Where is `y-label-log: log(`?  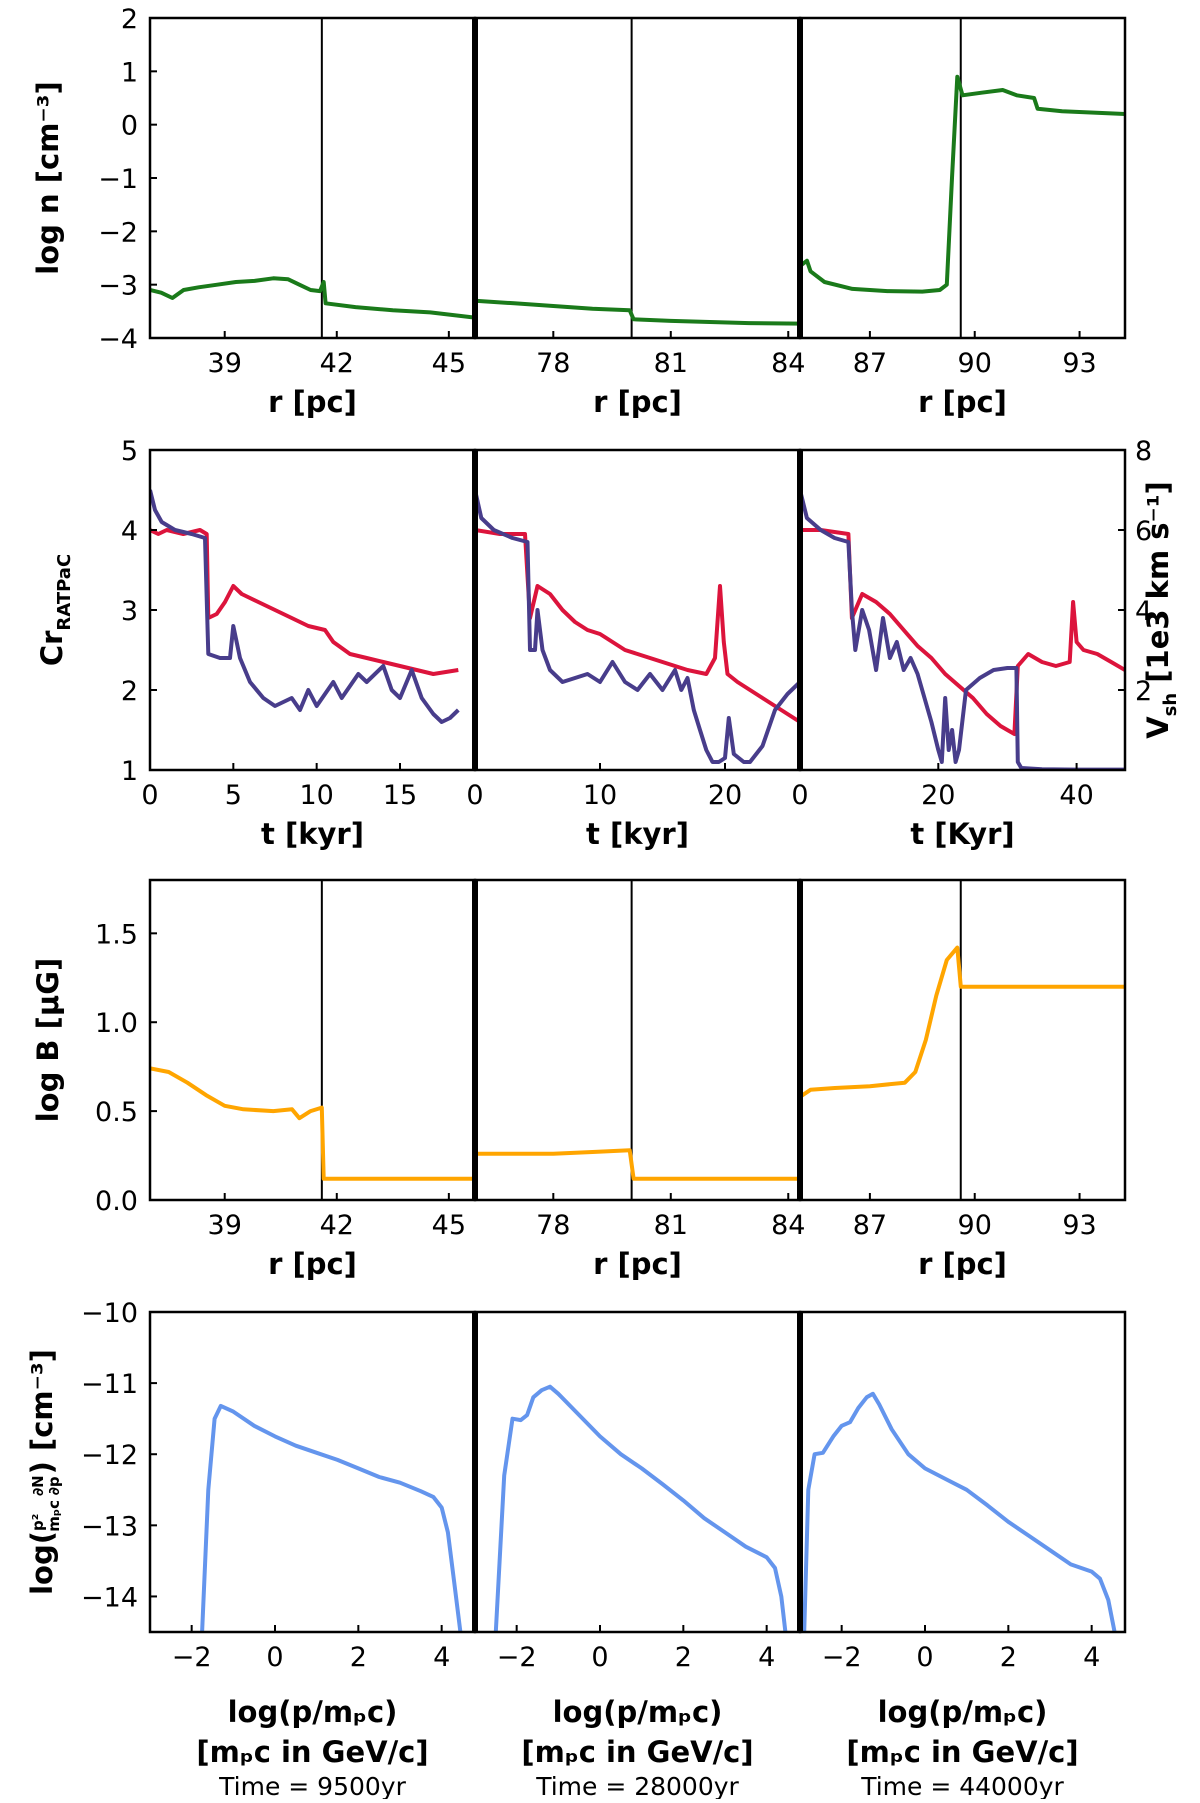 y-label-log: log( is located at coordinates (42, 1563).